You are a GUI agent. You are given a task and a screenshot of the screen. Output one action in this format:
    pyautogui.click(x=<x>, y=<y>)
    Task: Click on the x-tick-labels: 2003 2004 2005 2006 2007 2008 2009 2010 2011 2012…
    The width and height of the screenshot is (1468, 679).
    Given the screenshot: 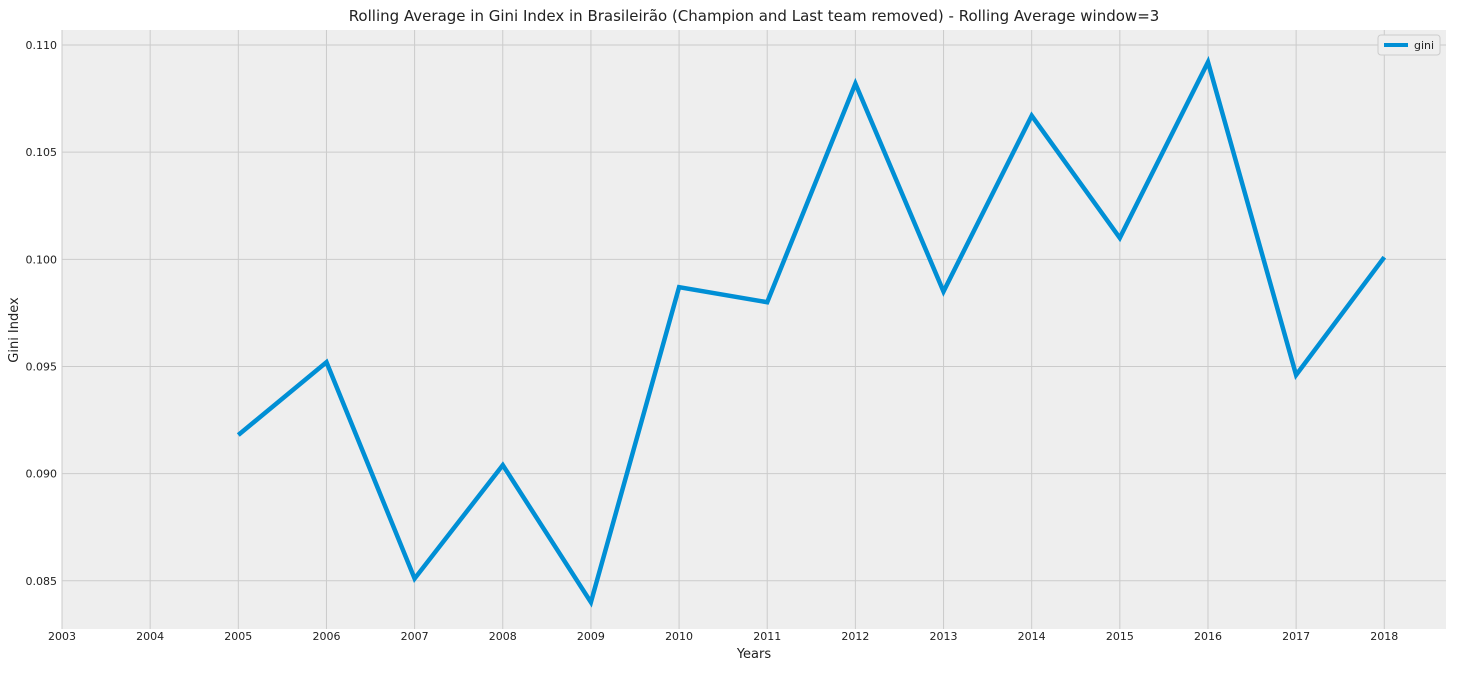 What is the action you would take?
    pyautogui.click(x=723, y=636)
    